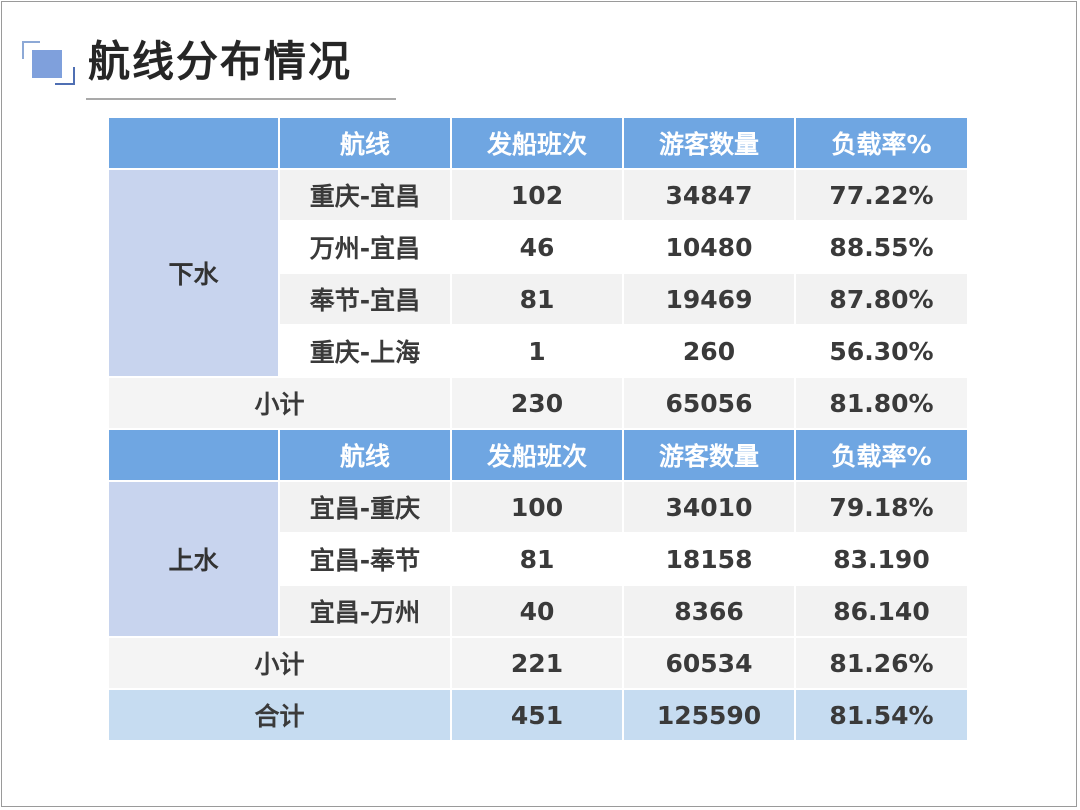  What do you see at coordinates (365, 507) in the screenshot?
I see `route-cell: 宜昌-重庆` at bounding box center [365, 507].